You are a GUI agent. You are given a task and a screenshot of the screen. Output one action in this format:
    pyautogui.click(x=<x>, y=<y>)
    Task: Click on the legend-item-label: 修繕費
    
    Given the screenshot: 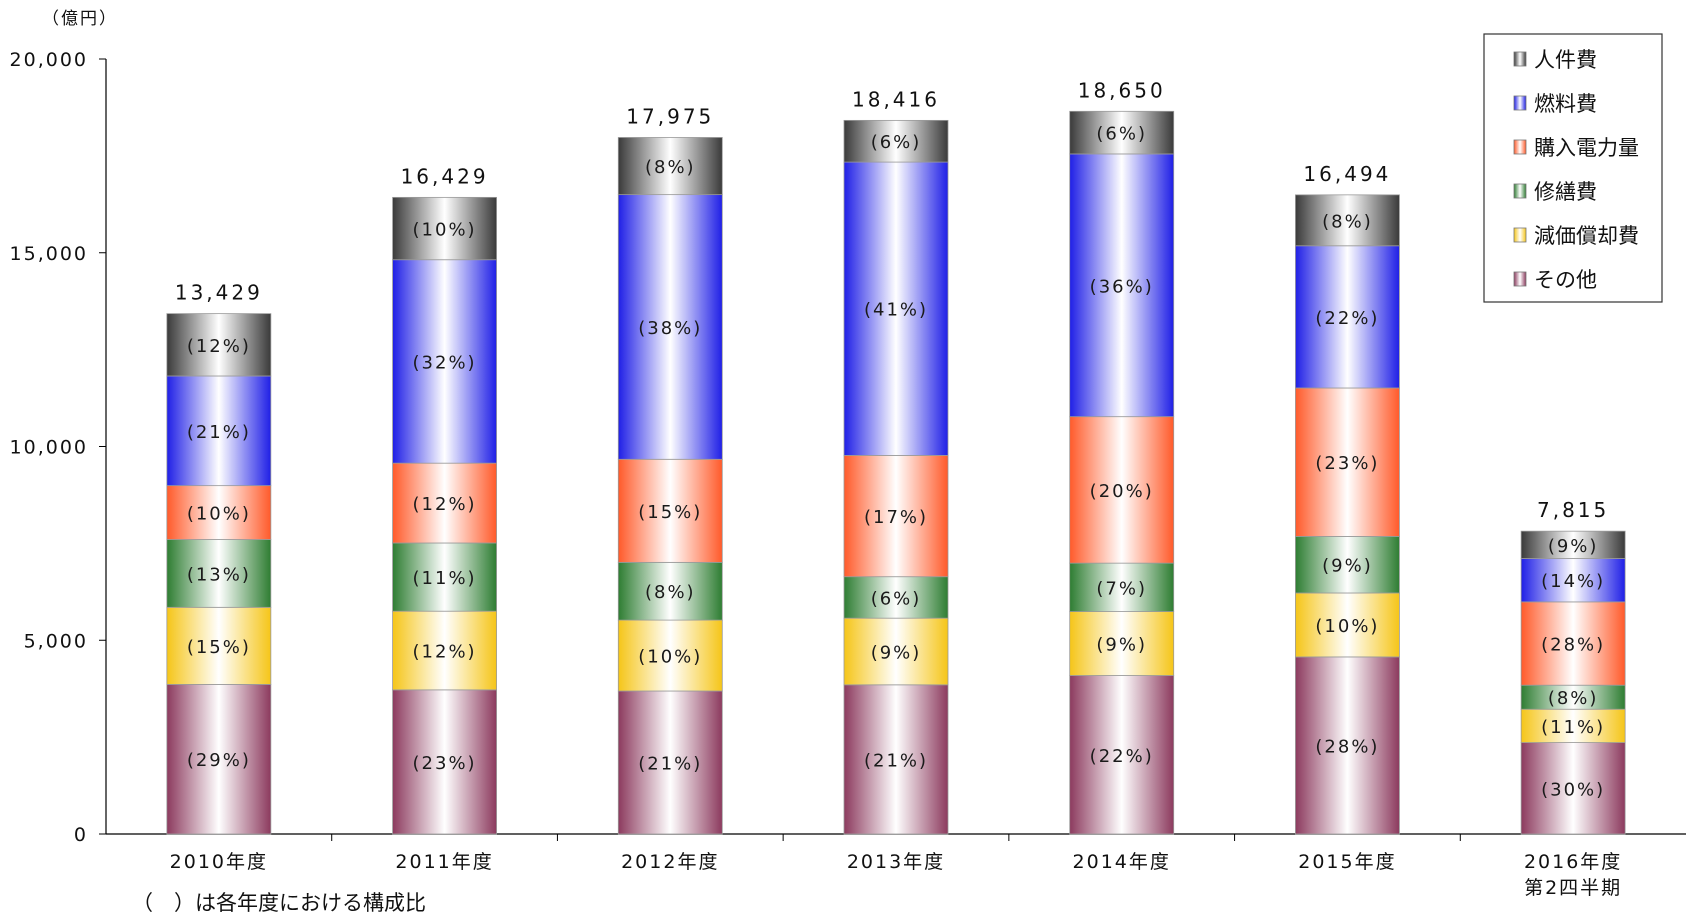 What is the action you would take?
    pyautogui.click(x=1565, y=192)
    